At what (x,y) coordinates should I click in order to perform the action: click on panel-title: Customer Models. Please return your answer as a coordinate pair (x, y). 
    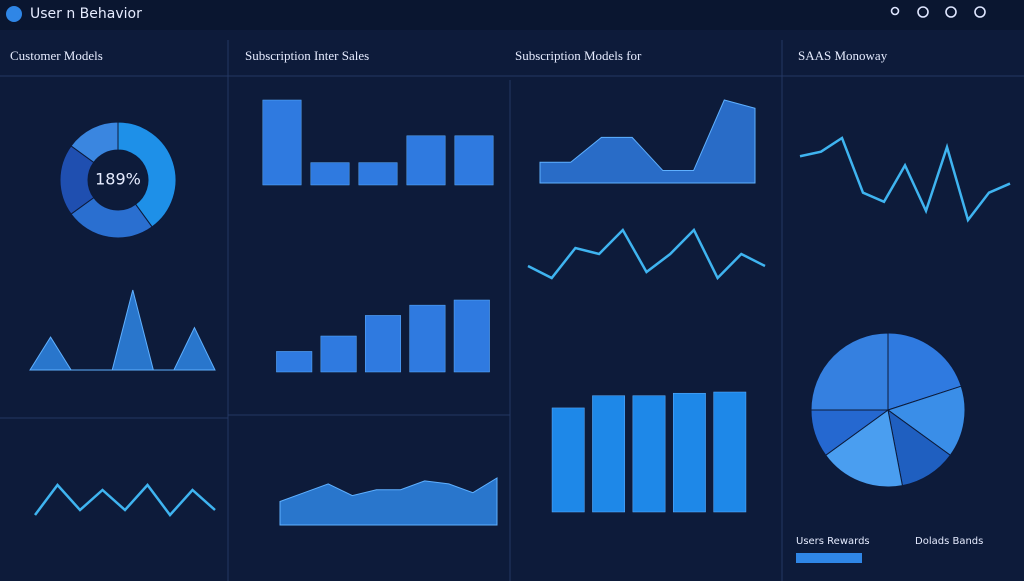
    Looking at the image, I should click on (56, 55).